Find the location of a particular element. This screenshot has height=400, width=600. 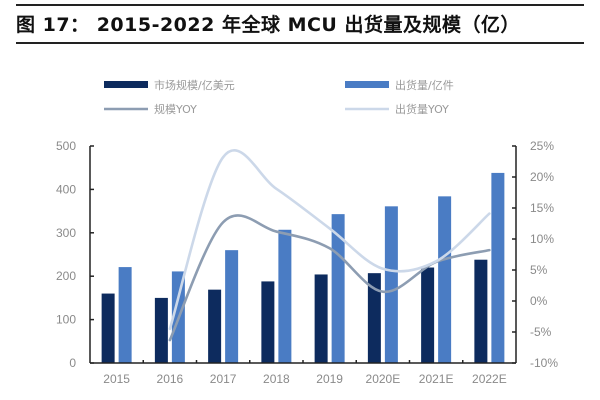

left-tick-label: 100 is located at coordinates (66, 320).